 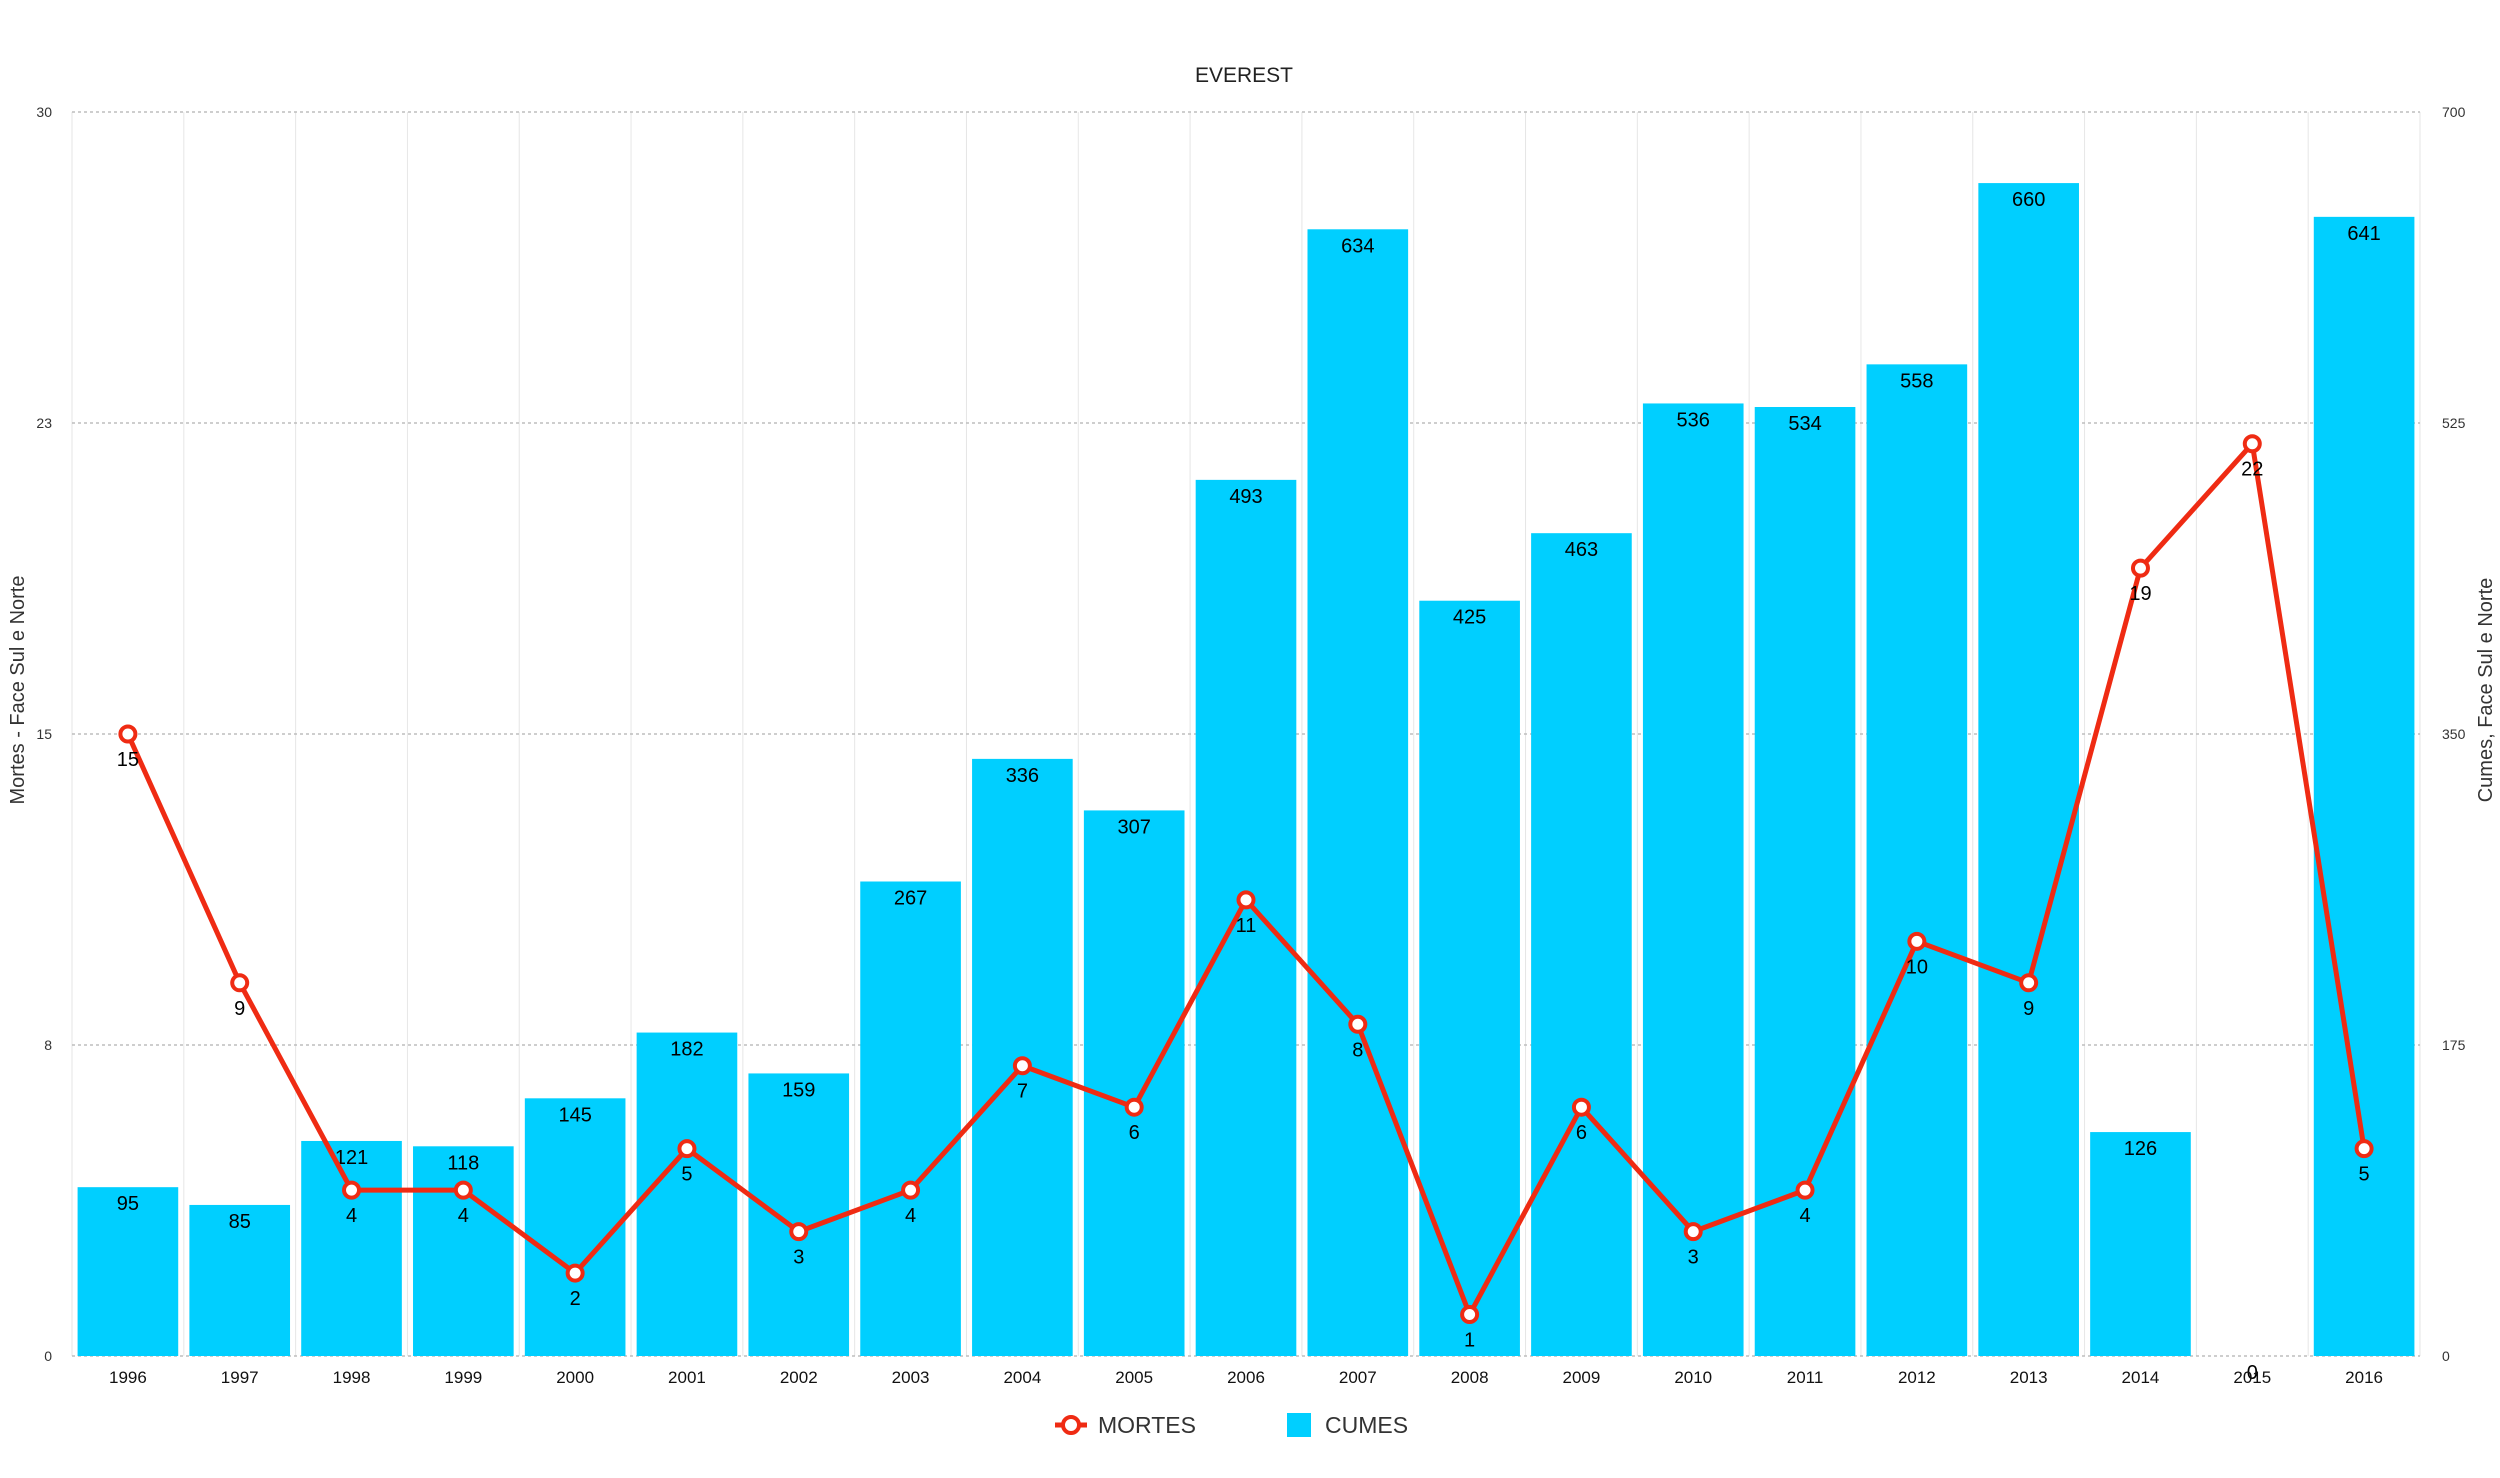 I want to click on bar-cumes-1997, so click(x=240, y=1280).